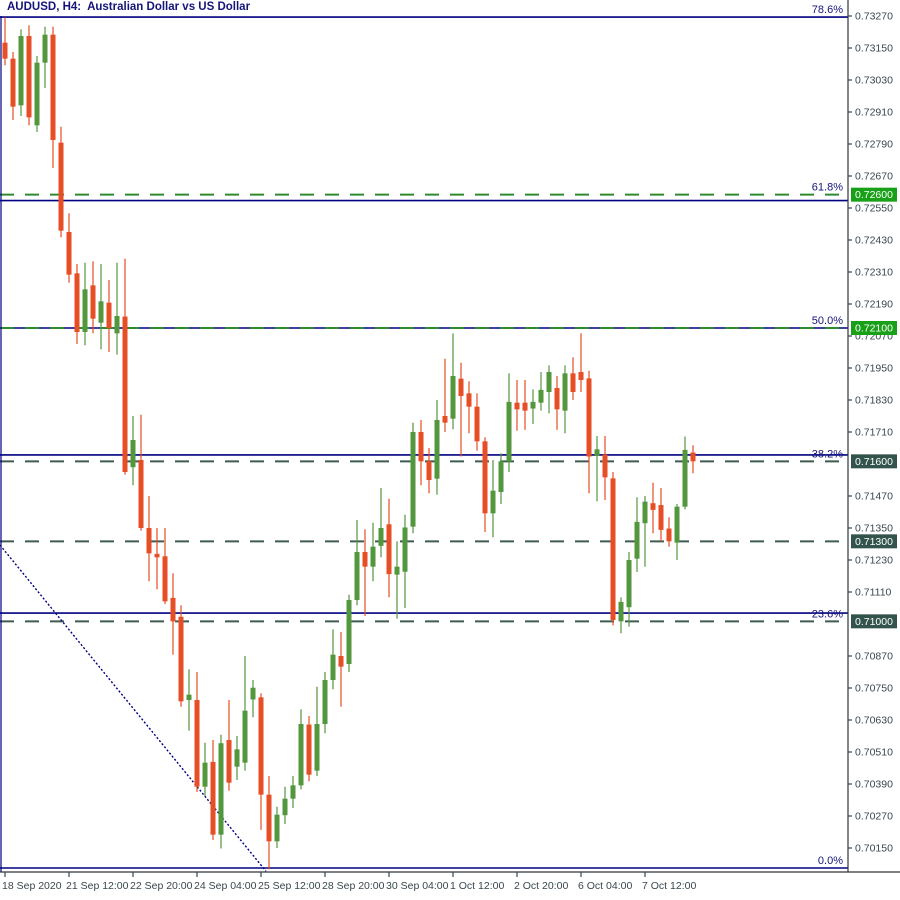  Describe the element at coordinates (827, 10) in the screenshot. I see `fib-percent-label: 78.6%` at that location.